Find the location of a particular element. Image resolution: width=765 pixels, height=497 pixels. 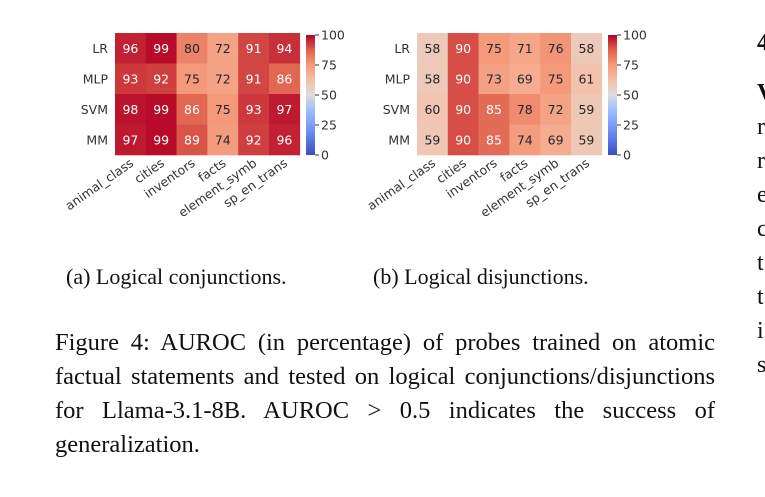

subcaption-disjunctions: (b) Logical disjunctions. is located at coordinates (481, 276).